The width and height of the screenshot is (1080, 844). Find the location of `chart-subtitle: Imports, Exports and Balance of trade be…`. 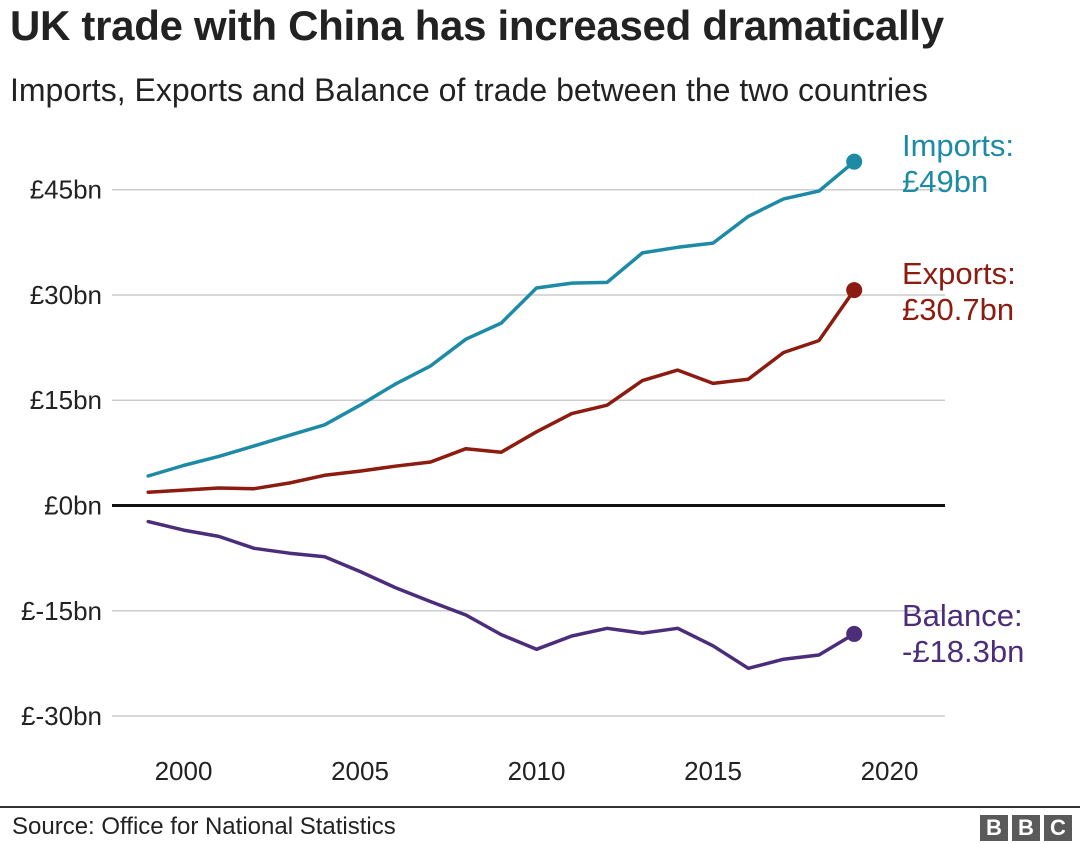

chart-subtitle: Imports, Exports and Balance of trade be… is located at coordinates (469, 90).